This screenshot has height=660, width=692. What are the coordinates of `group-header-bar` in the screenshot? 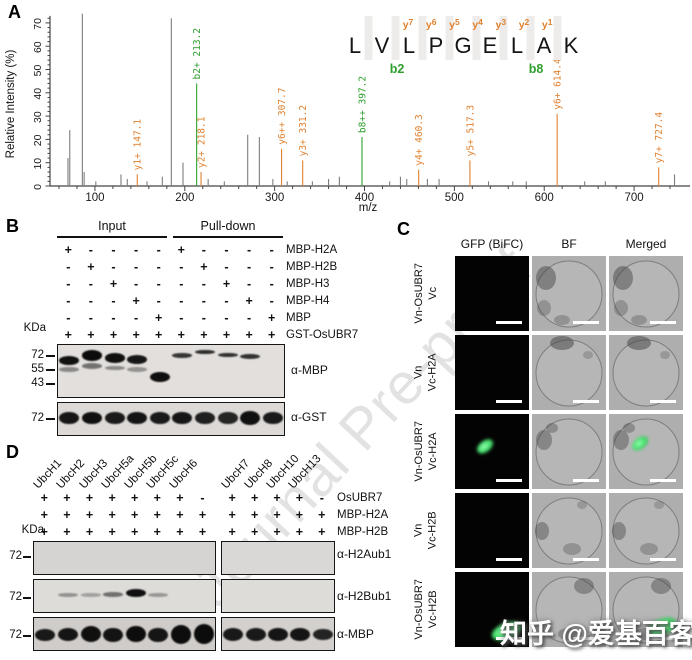 It's located at (112, 237).